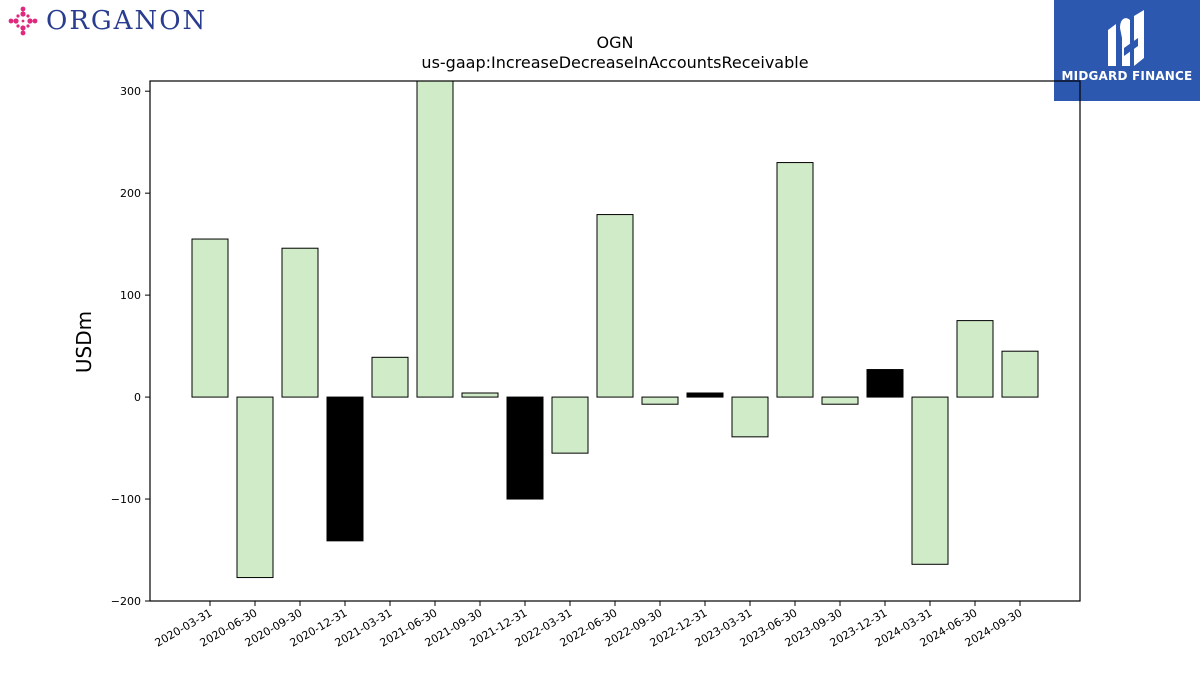 This screenshot has height=675, width=1200. I want to click on organon-logo: ORGANON, so click(106, 21).